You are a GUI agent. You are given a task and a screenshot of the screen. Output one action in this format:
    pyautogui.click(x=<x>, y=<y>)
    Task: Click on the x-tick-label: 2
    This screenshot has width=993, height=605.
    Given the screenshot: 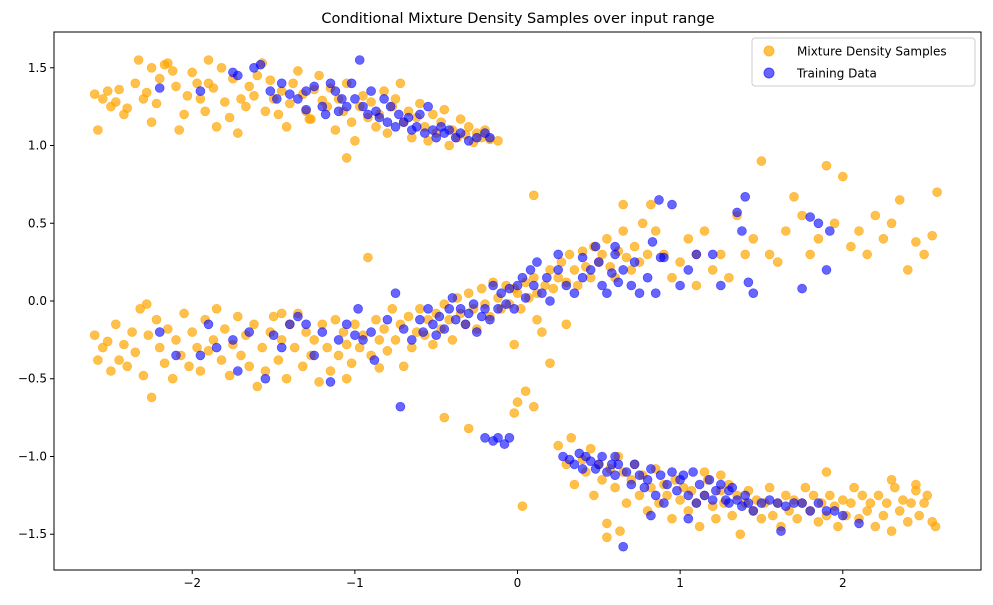 What is the action you would take?
    pyautogui.click(x=843, y=583)
    